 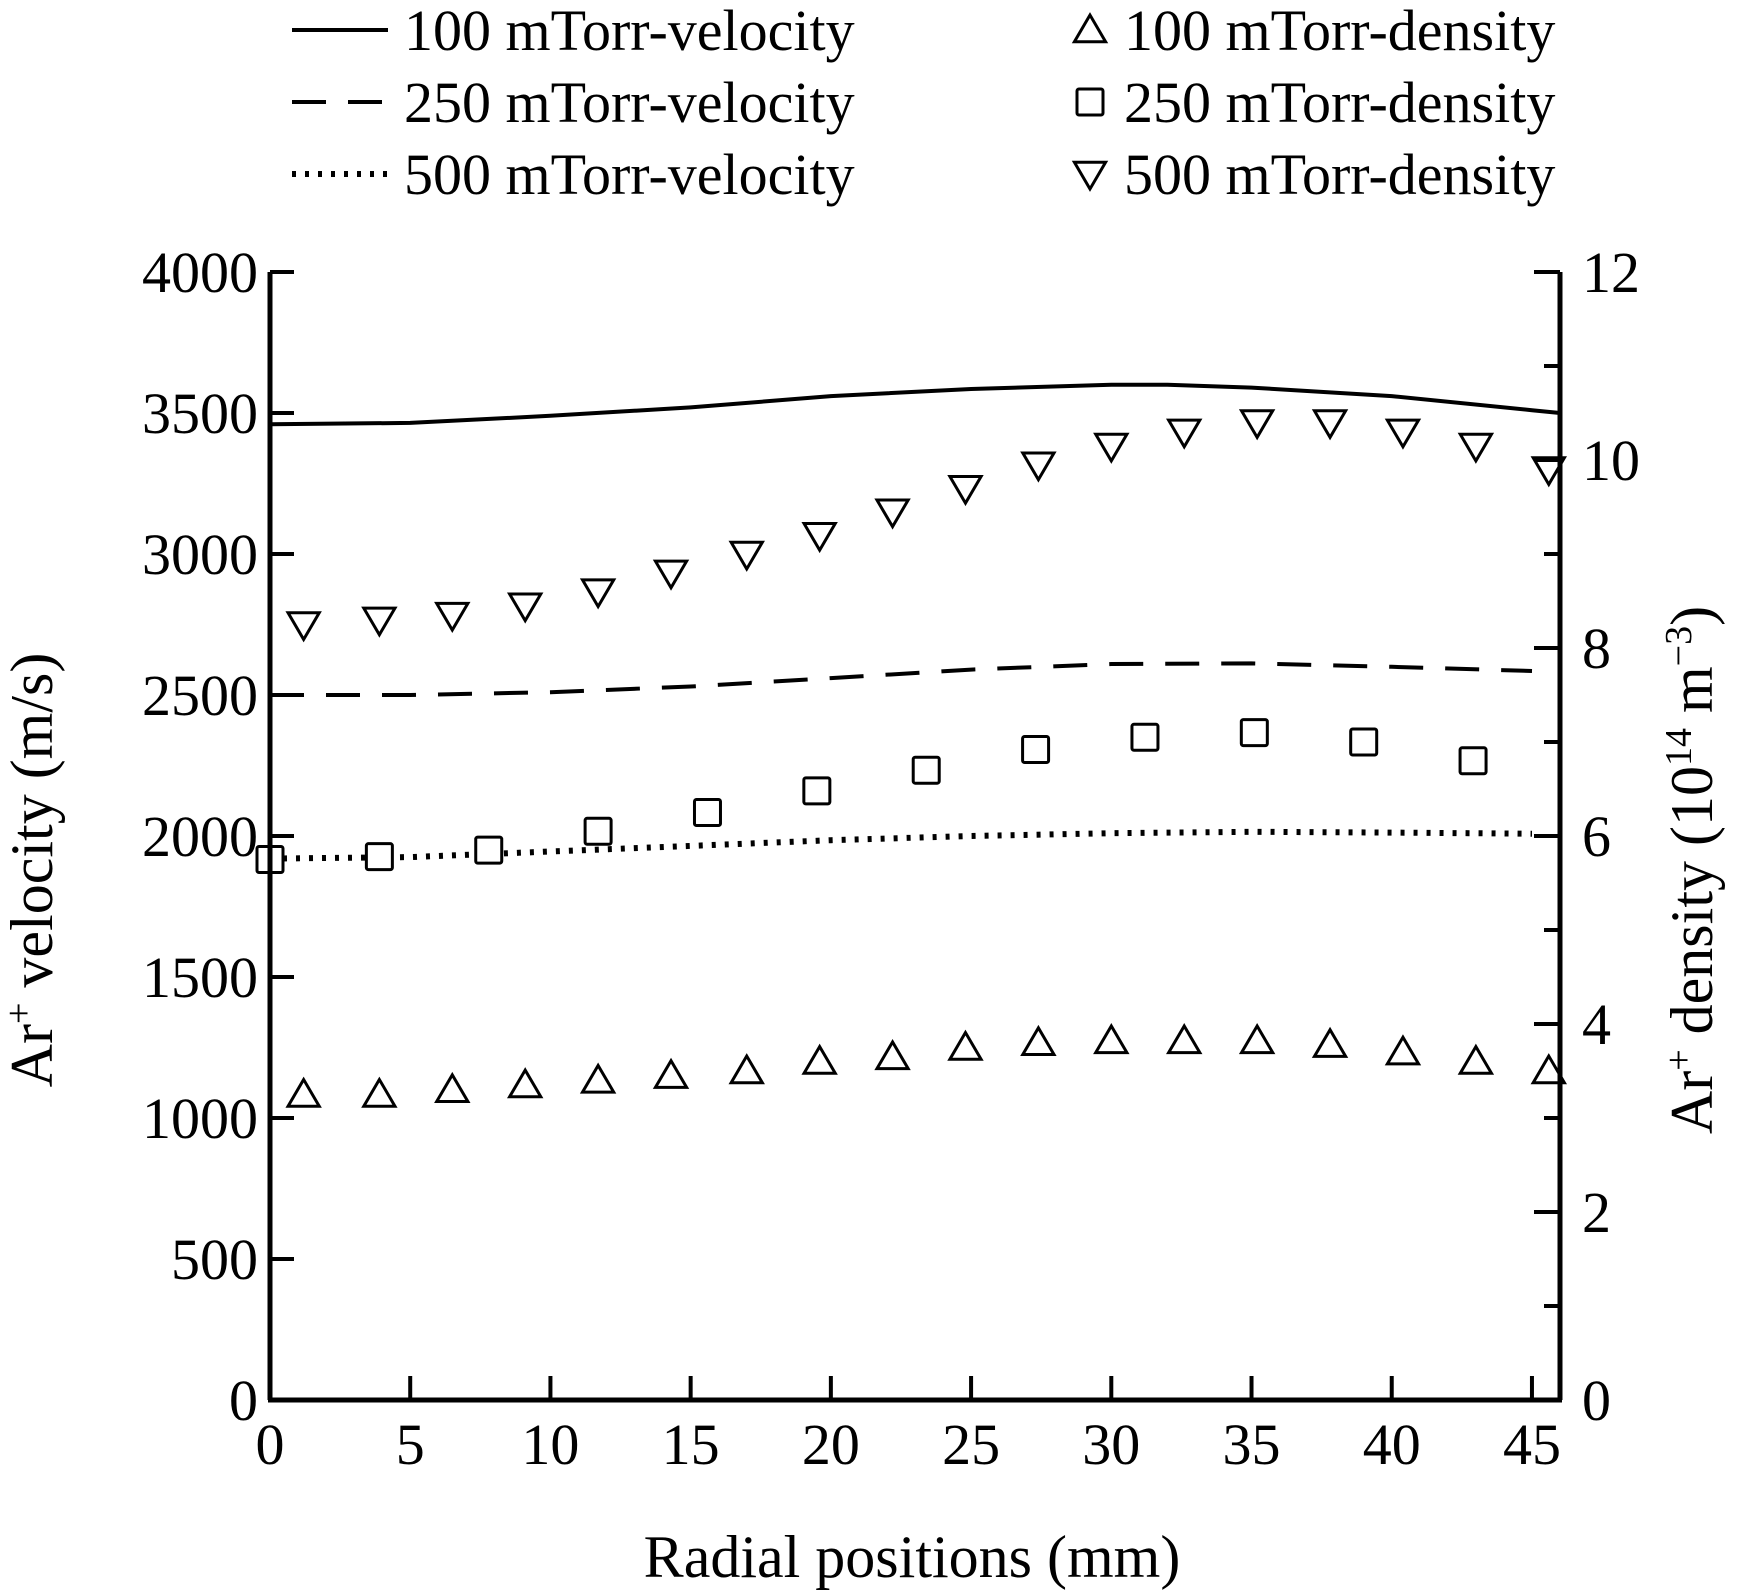 What do you see at coordinates (1090, 102) in the screenshot?
I see `legend-swatch-250-mtorr-density` at bounding box center [1090, 102].